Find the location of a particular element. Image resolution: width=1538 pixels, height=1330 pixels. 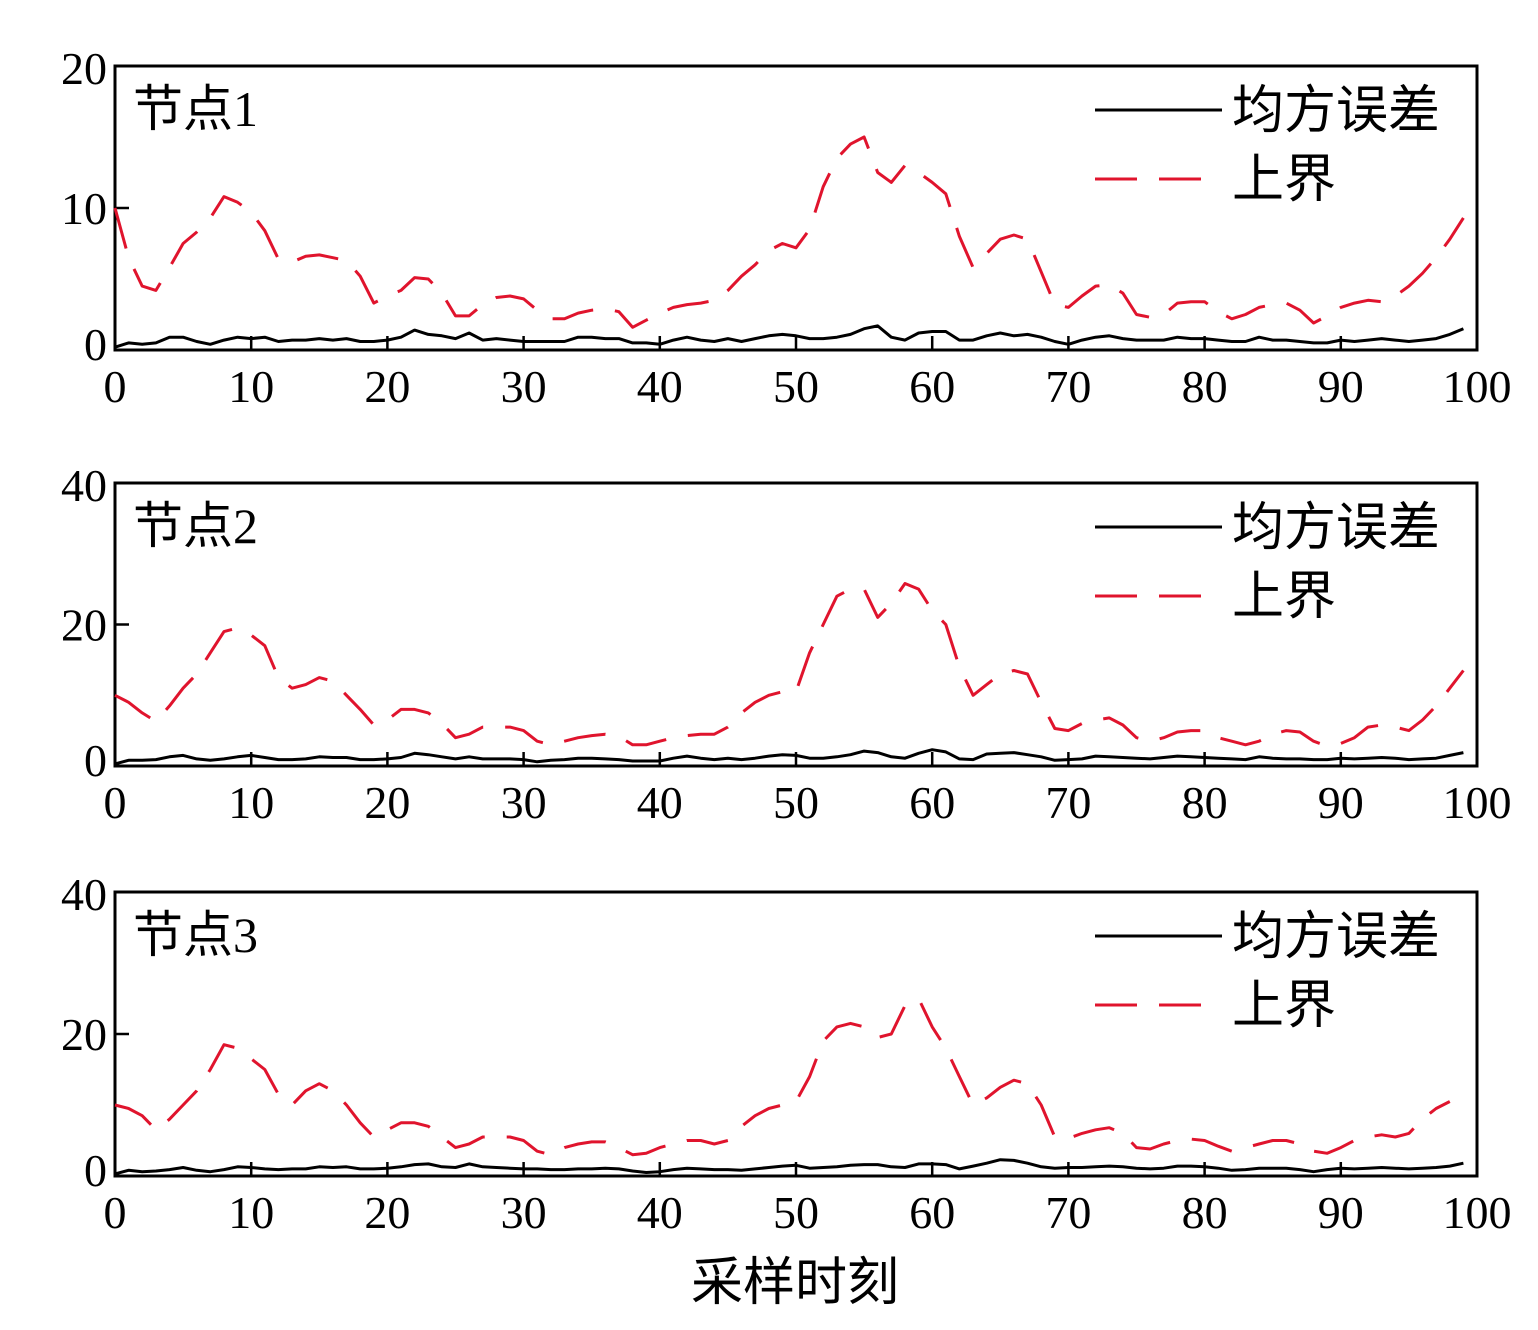

y-tick-label: 10 is located at coordinates (84, 208).